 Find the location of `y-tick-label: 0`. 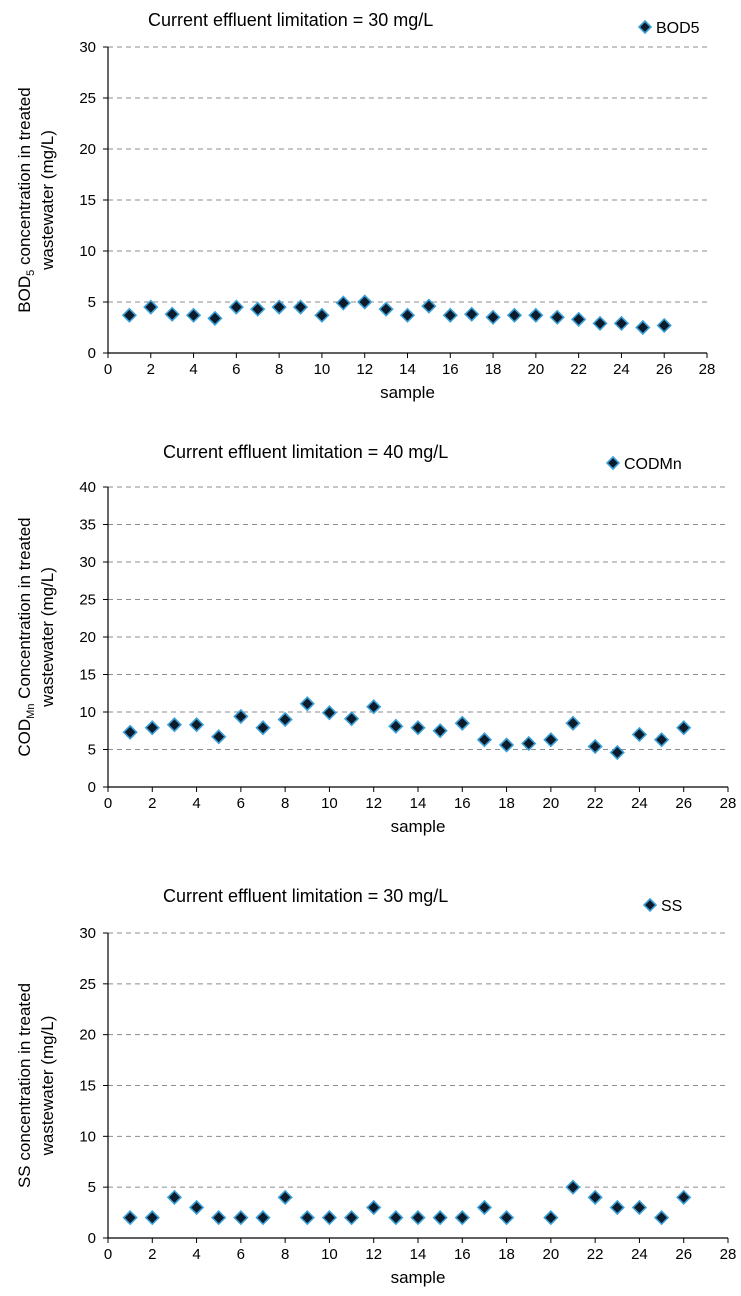

y-tick-label: 0 is located at coordinates (92, 787).